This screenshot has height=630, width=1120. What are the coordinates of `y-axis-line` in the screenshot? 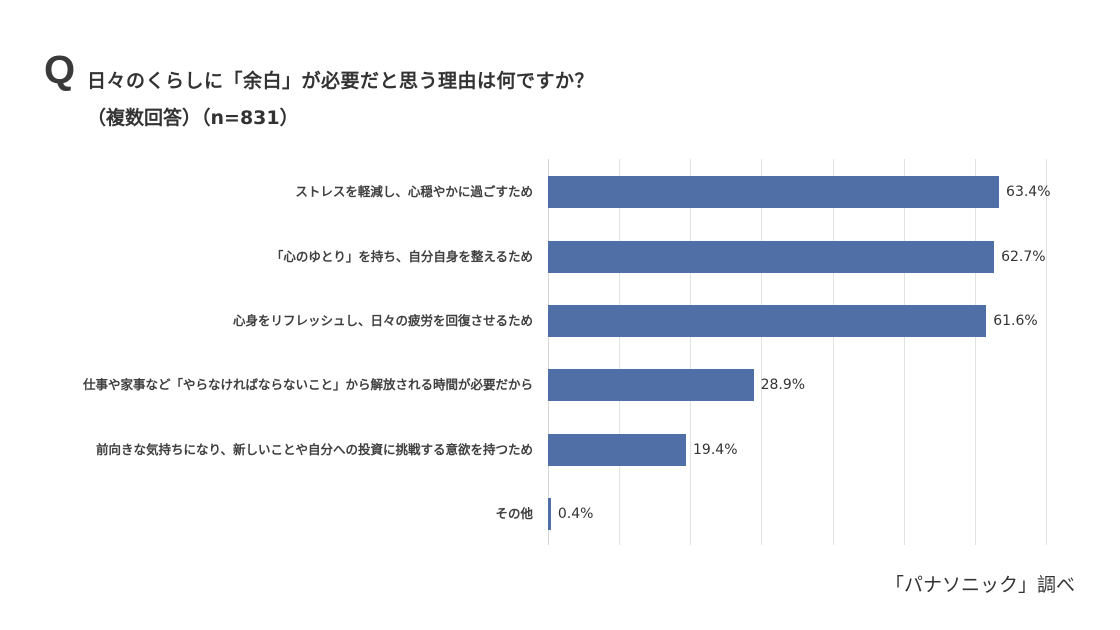 It's located at (548, 352).